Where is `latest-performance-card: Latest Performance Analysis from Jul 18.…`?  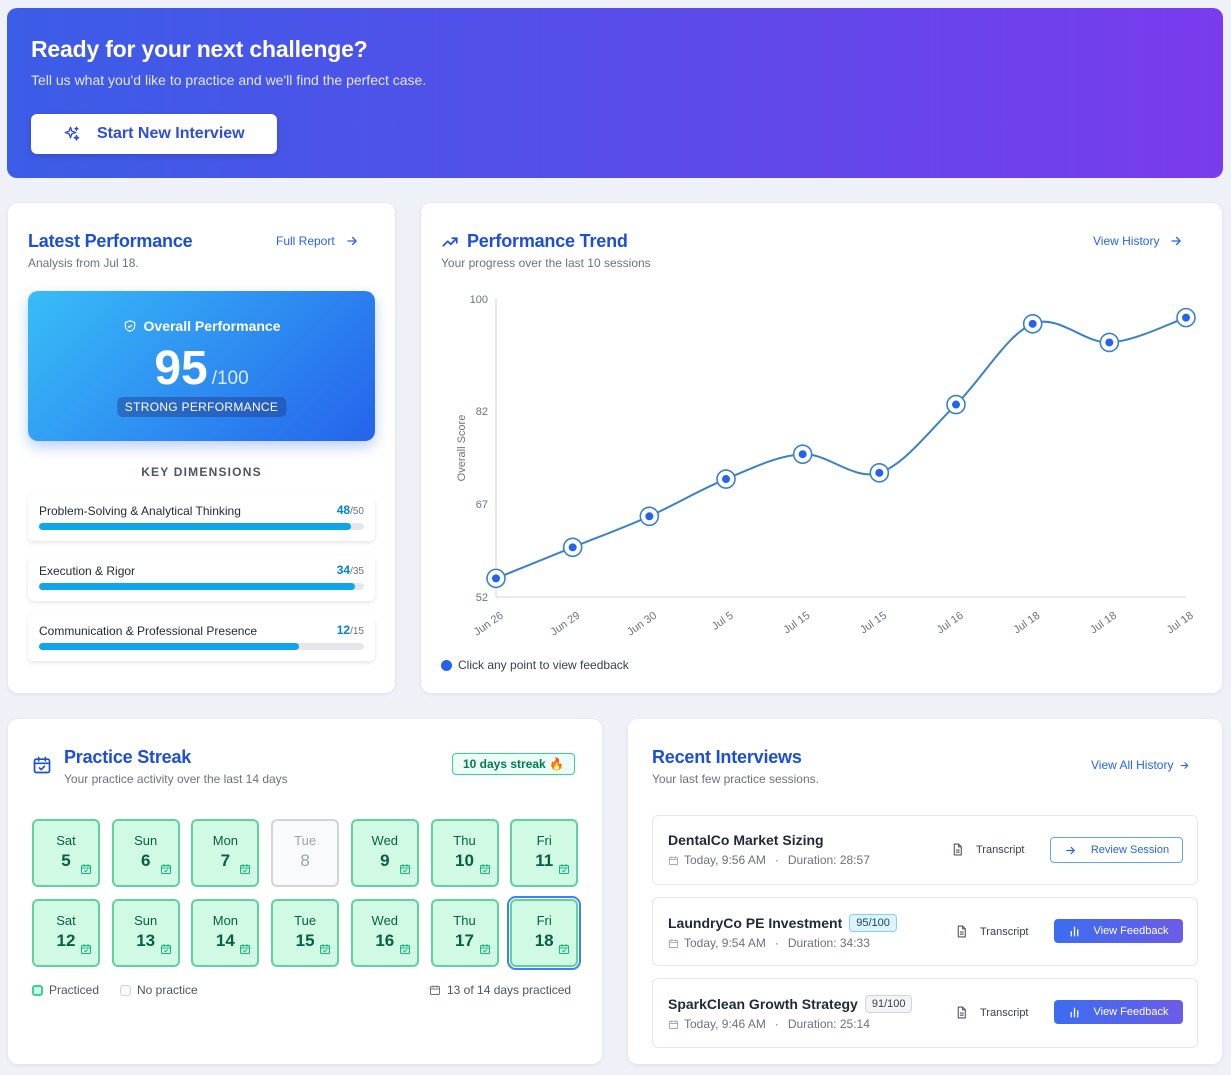 latest-performance-card: Latest Performance Analysis from Jul 18.… is located at coordinates (201, 448).